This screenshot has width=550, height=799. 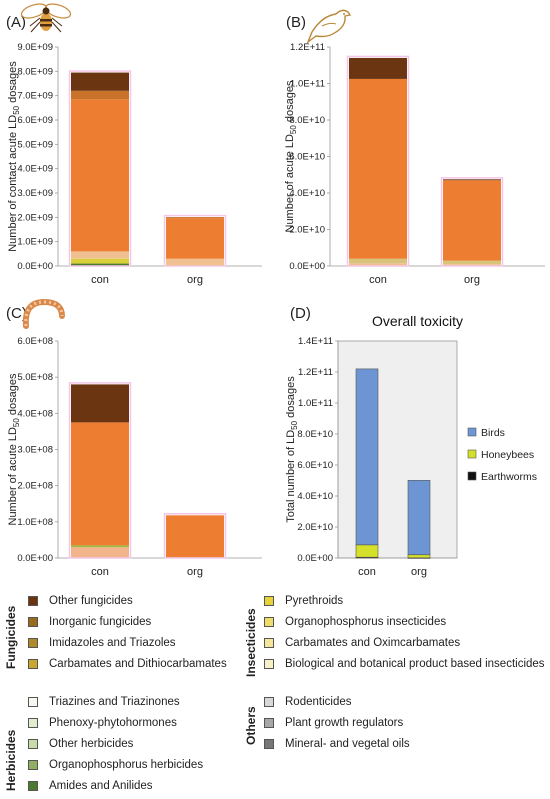 I want to click on legend-label: Organophosphorus herbicides, so click(x=126, y=765).